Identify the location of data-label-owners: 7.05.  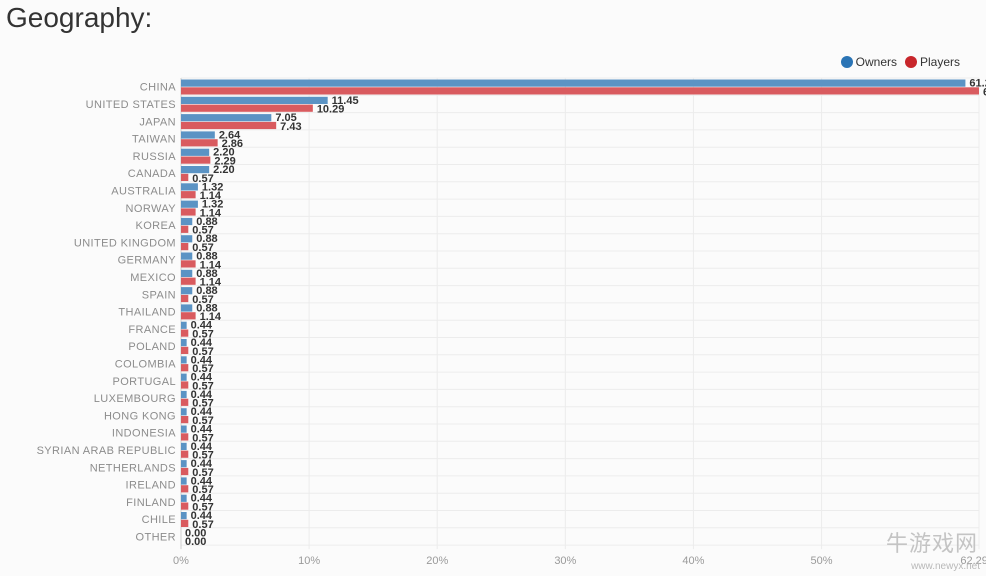
(285, 118).